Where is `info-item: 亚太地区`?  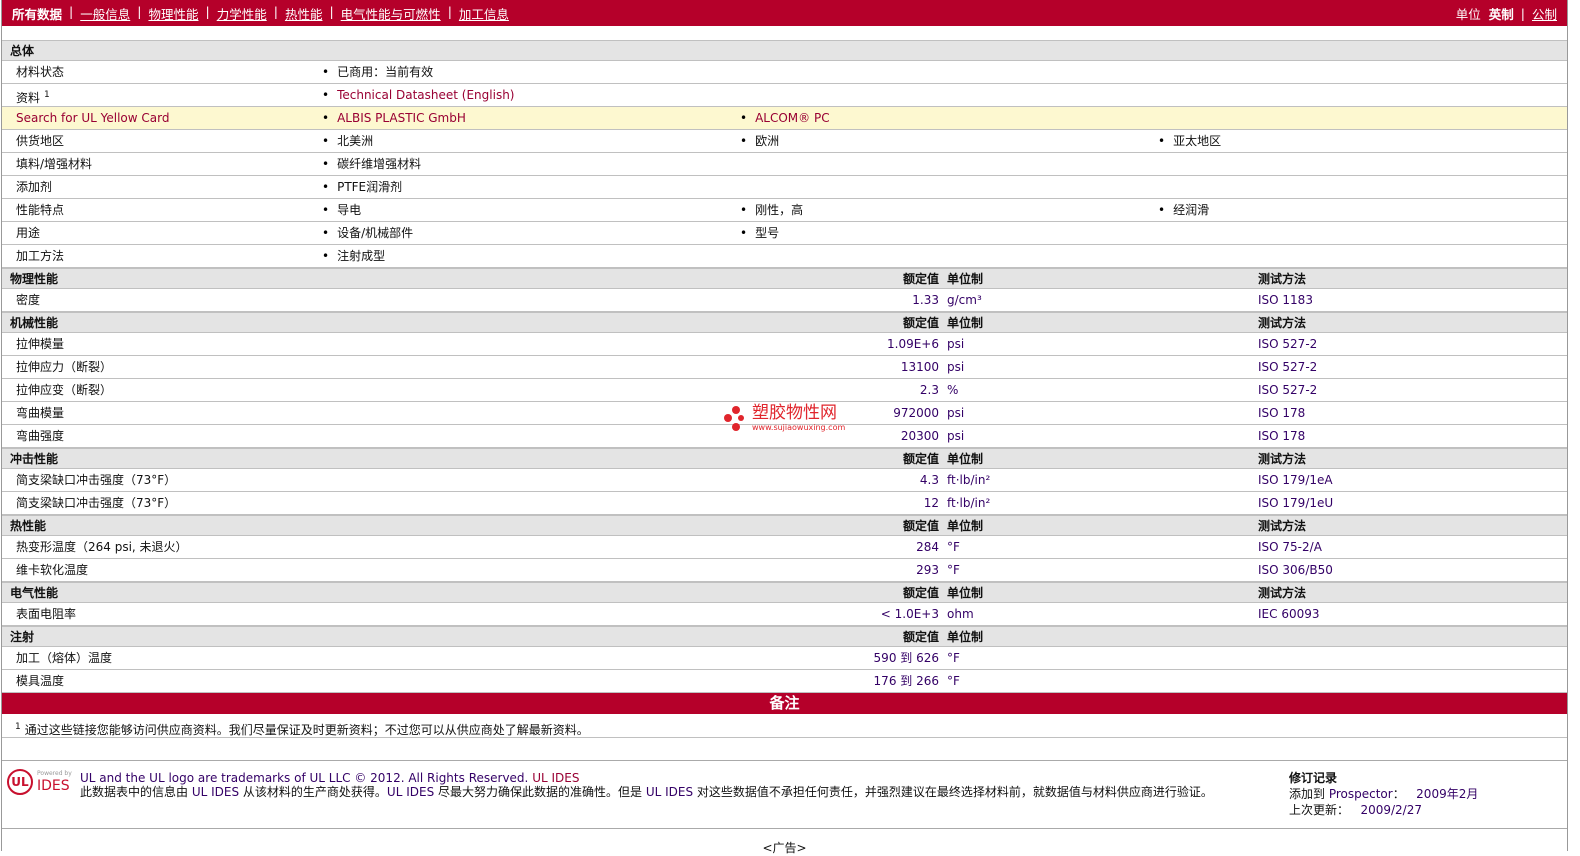
info-item: 亚太地区 is located at coordinates (1189, 141).